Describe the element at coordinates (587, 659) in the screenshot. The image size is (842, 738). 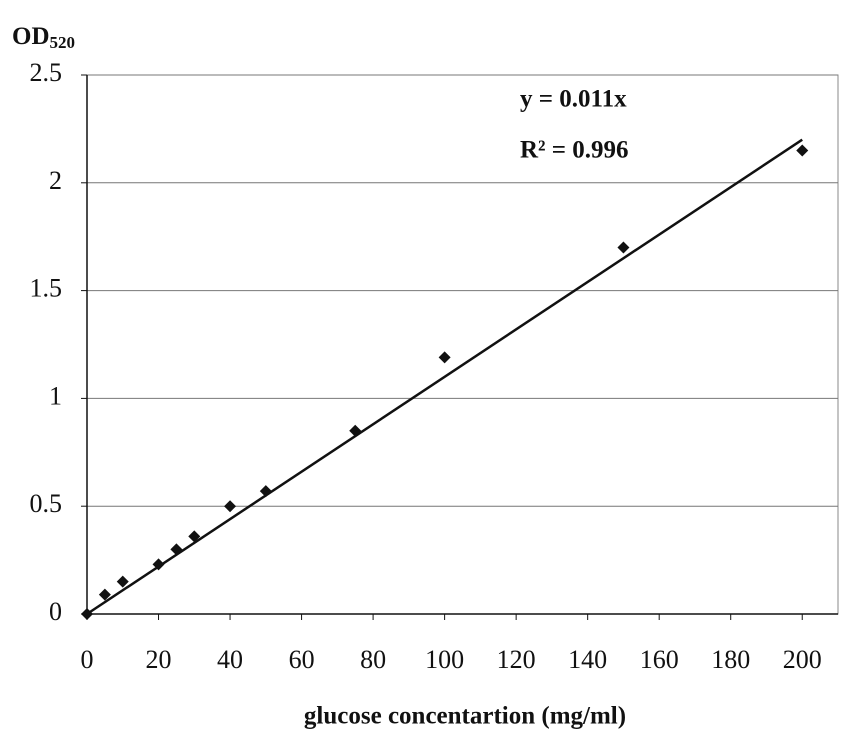
I see `x-tick-label: 140` at that location.